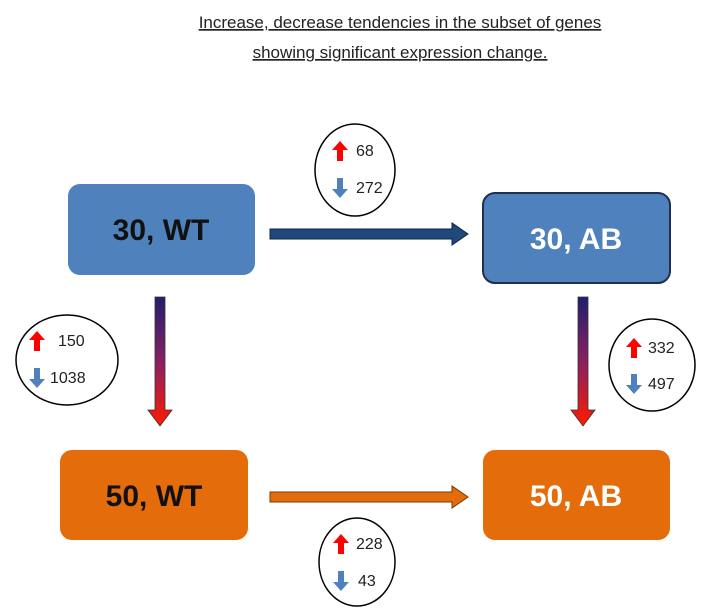 The height and width of the screenshot is (608, 709). Describe the element at coordinates (357, 562) in the screenshot. I see `count-bubble: 228 43` at that location.